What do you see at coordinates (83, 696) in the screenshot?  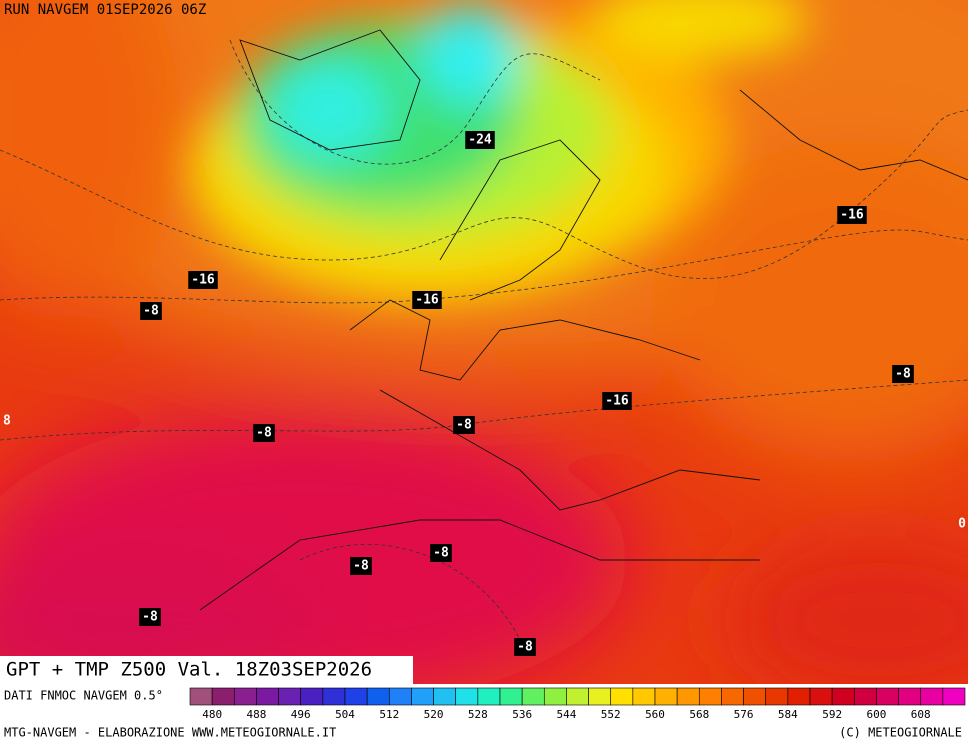 I see `source: DATI FNMOC NAVGEM 0.5°` at bounding box center [83, 696].